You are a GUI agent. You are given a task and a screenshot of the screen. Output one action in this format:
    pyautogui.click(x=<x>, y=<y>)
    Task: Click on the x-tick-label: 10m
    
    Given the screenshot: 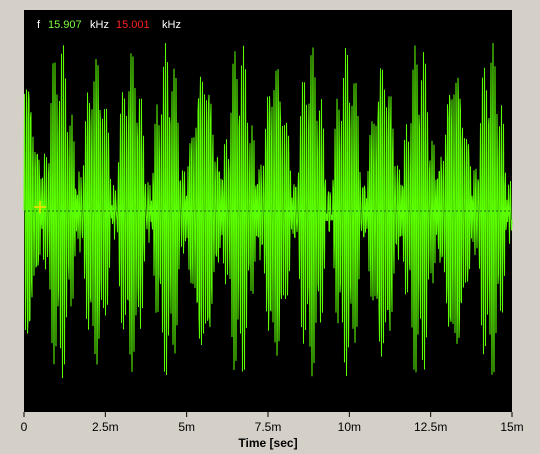 What is the action you would take?
    pyautogui.click(x=349, y=427)
    